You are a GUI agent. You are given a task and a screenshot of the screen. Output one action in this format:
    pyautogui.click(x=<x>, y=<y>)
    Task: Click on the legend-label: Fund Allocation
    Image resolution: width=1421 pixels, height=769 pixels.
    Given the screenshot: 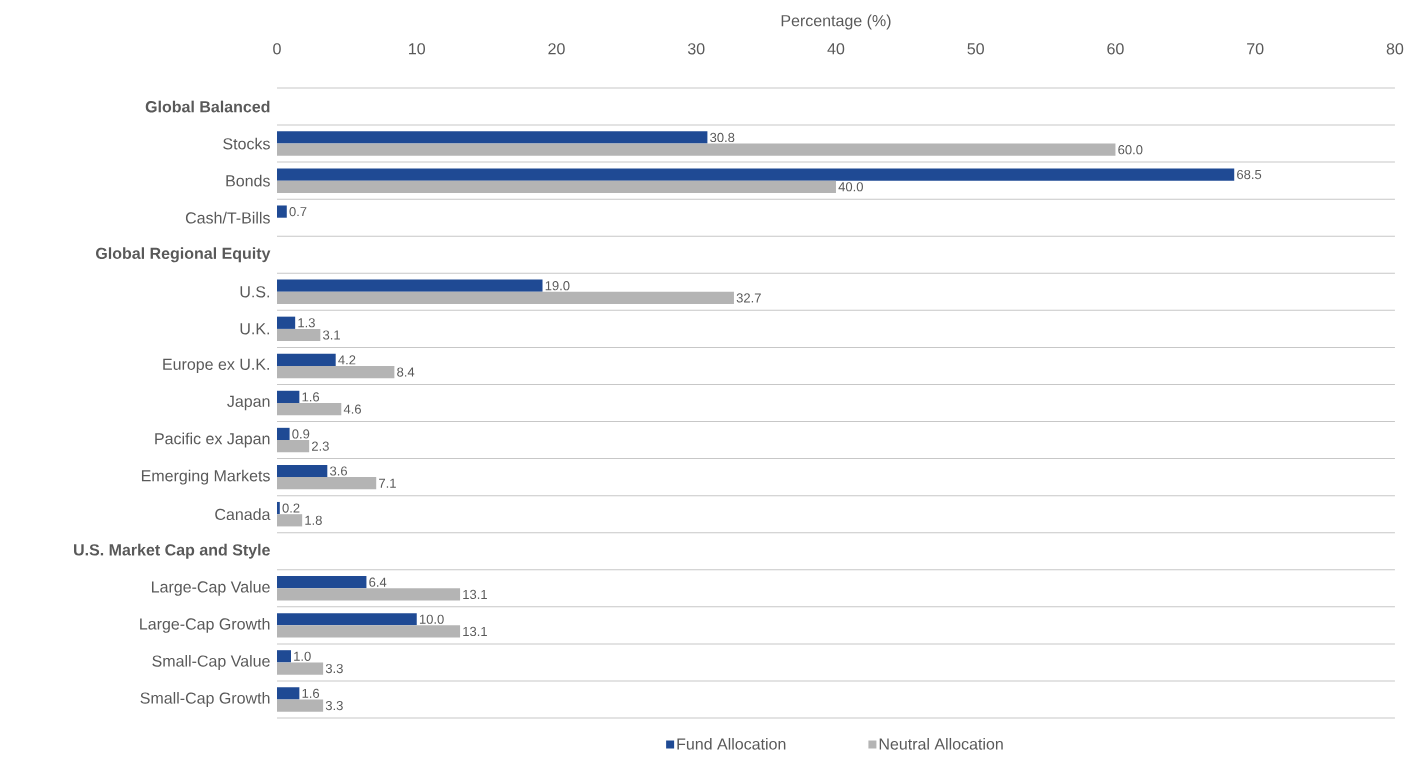 What is the action you would take?
    pyautogui.click(x=731, y=743)
    